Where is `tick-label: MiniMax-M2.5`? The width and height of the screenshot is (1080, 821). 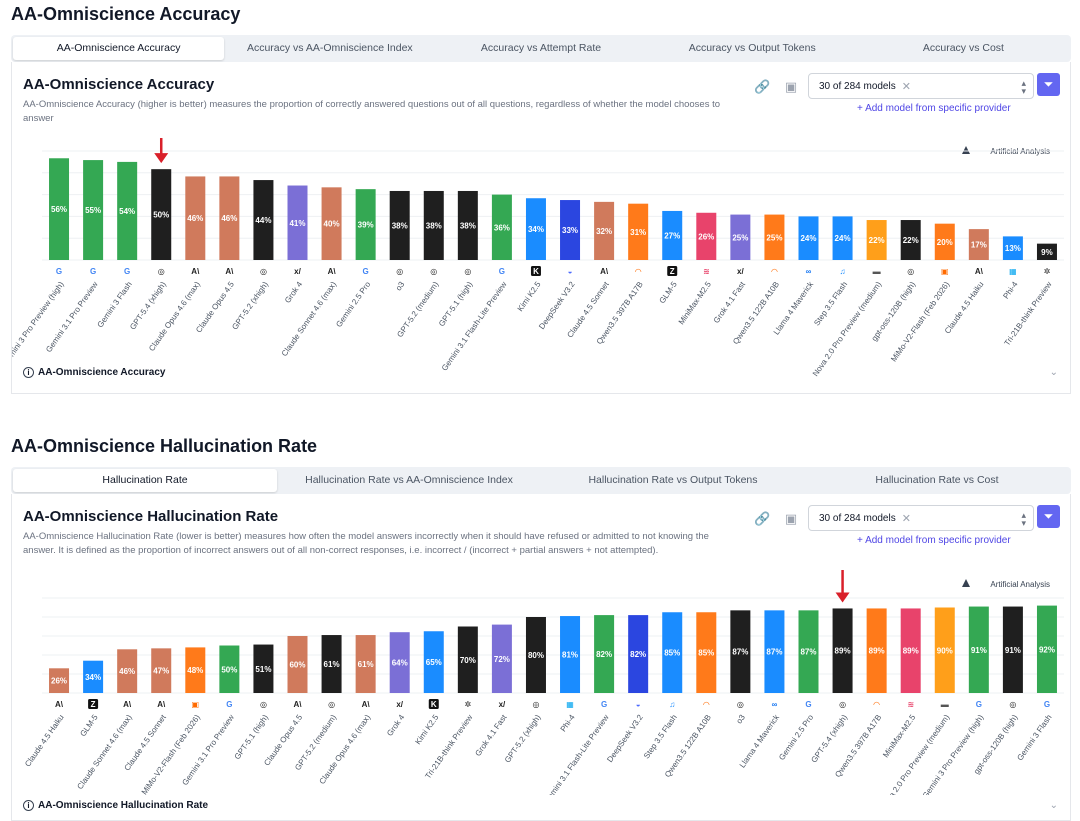
tick-label: MiniMax-M2.5 is located at coordinates (899, 736).